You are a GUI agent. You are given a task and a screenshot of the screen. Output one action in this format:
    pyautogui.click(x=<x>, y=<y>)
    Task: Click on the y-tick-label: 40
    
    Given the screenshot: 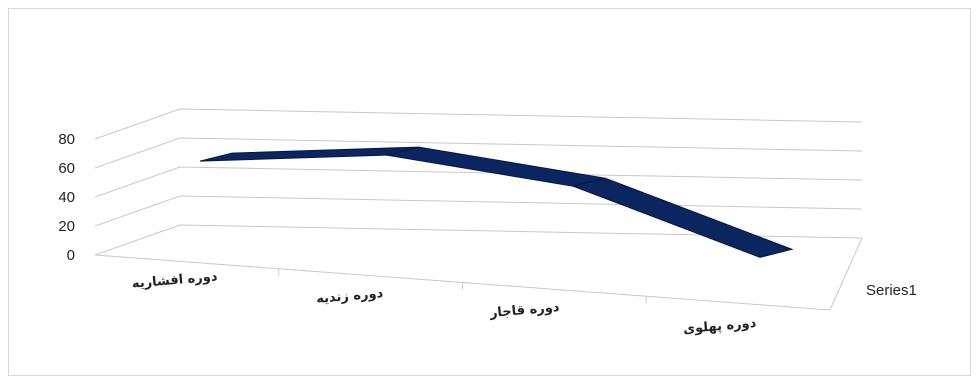 What is the action you would take?
    pyautogui.click(x=66, y=197)
    